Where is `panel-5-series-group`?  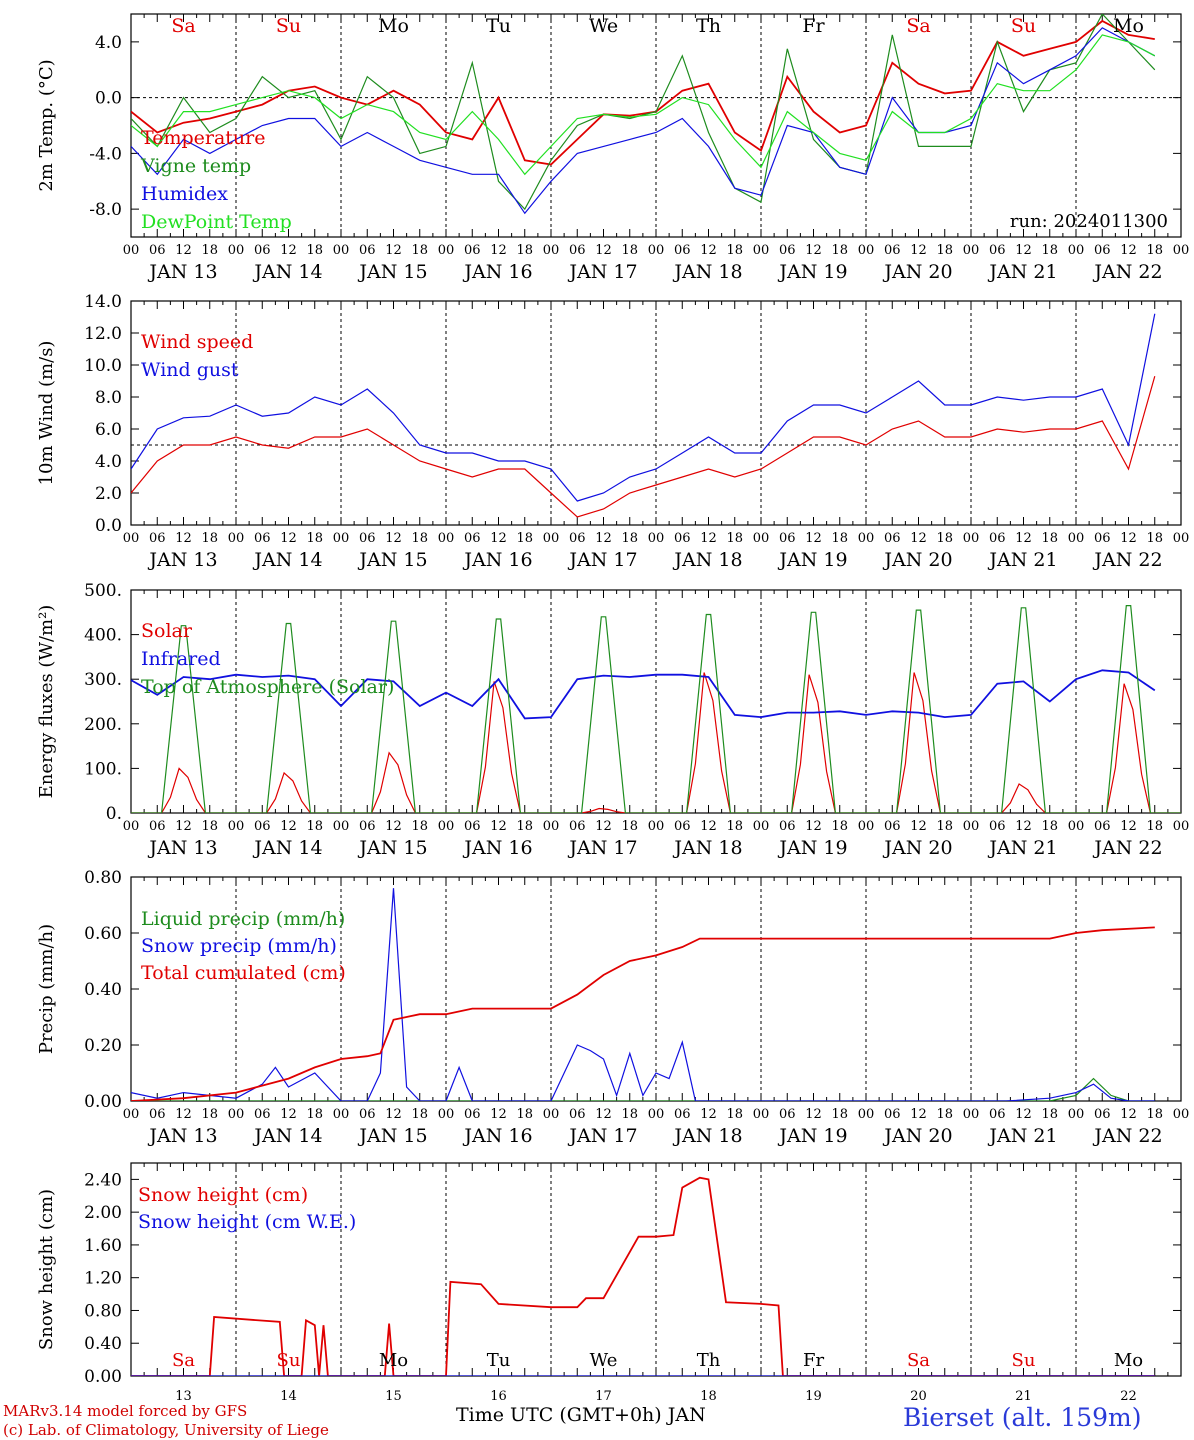
panel-5-series-group is located at coordinates (643, 1276).